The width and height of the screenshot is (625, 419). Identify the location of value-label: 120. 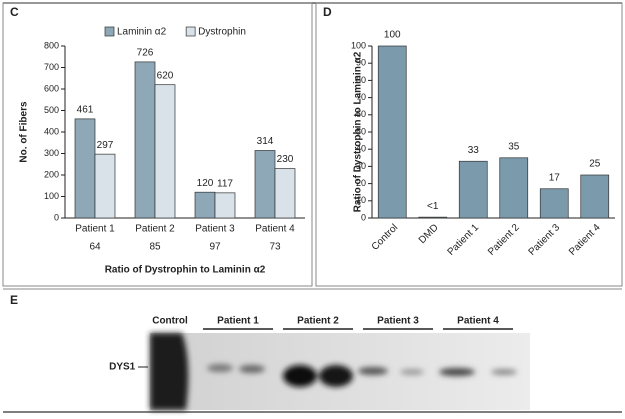
(205, 183).